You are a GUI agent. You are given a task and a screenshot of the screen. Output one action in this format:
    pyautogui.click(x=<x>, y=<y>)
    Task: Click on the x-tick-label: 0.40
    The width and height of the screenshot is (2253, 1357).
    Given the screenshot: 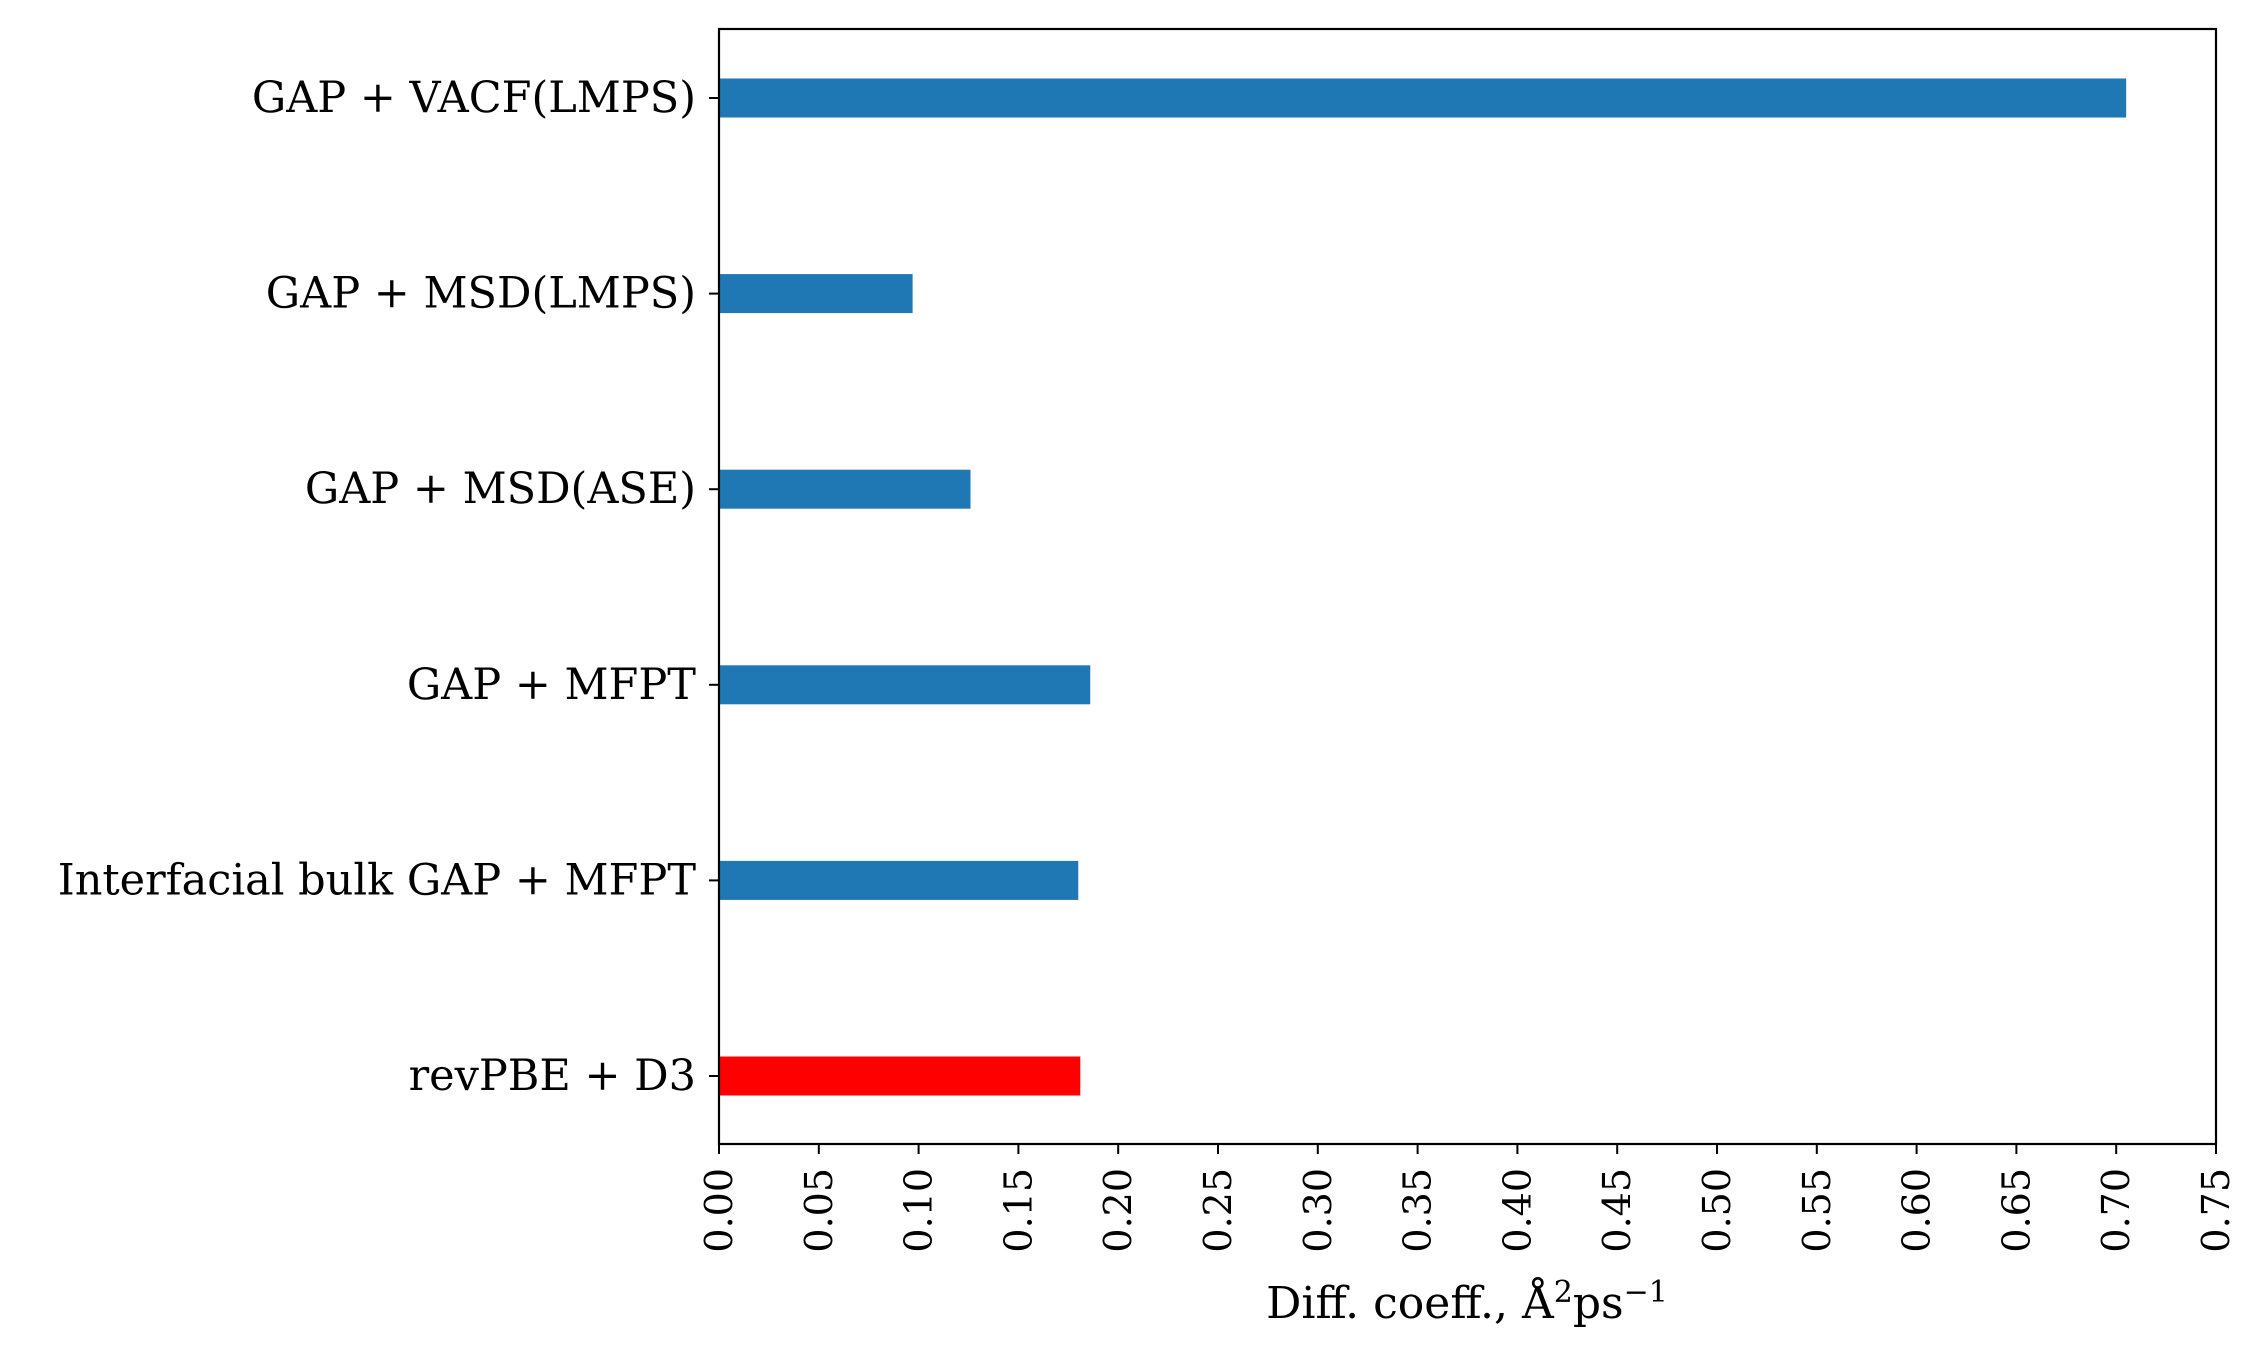 What is the action you would take?
    pyautogui.click(x=1517, y=1210)
    